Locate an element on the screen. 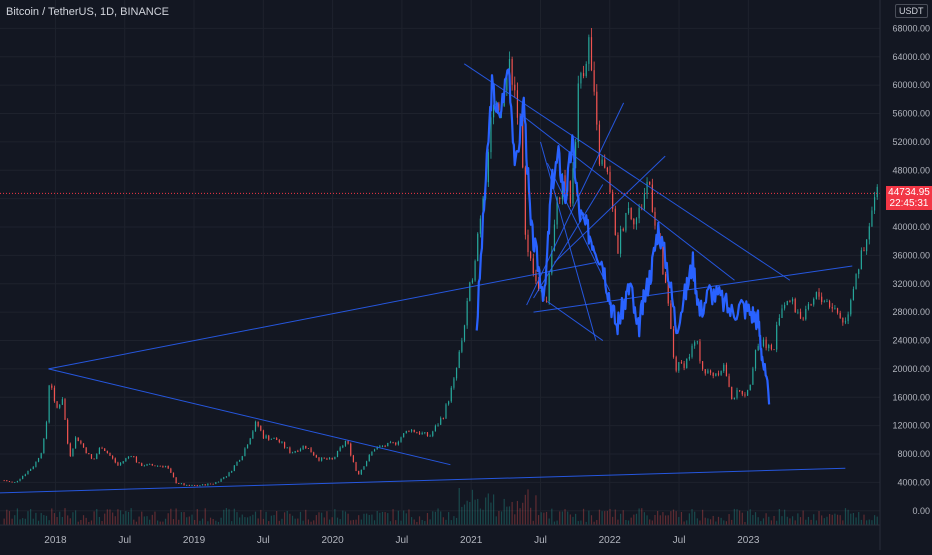  x-tick-label: 2019 is located at coordinates (194, 540).